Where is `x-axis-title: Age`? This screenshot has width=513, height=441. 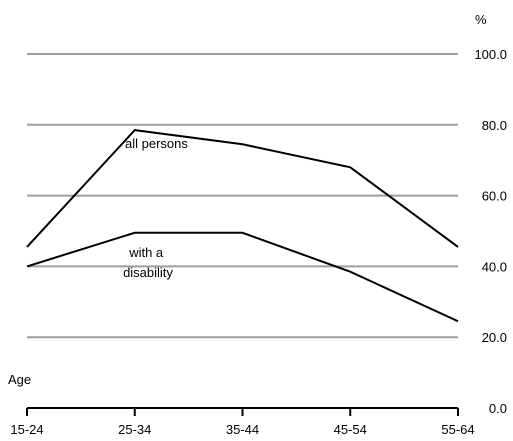
x-axis-title: Age is located at coordinates (19, 379).